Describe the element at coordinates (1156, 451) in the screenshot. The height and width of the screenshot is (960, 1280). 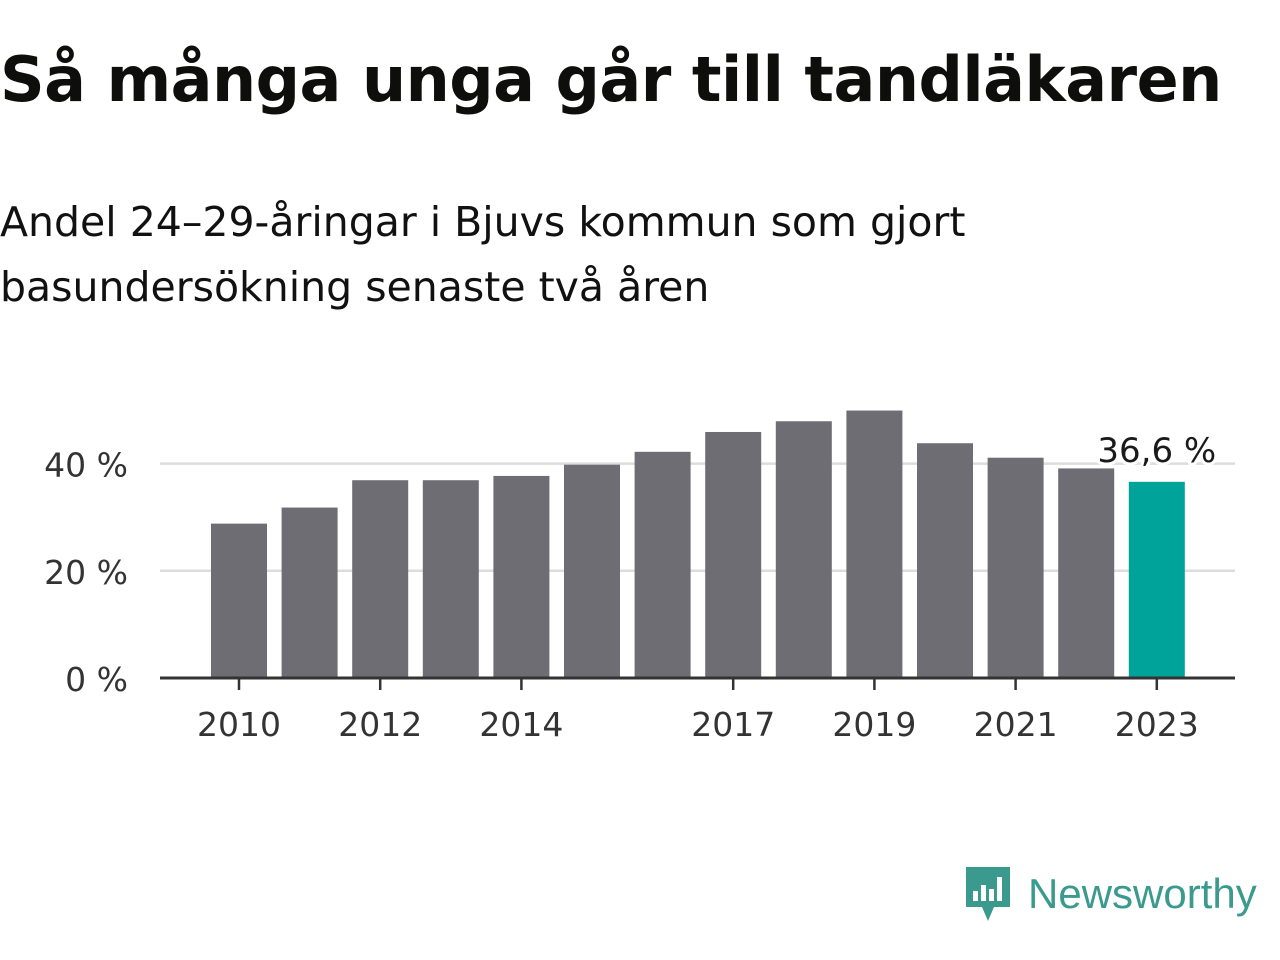
I see `data-label-highlight: 36,6 %` at that location.